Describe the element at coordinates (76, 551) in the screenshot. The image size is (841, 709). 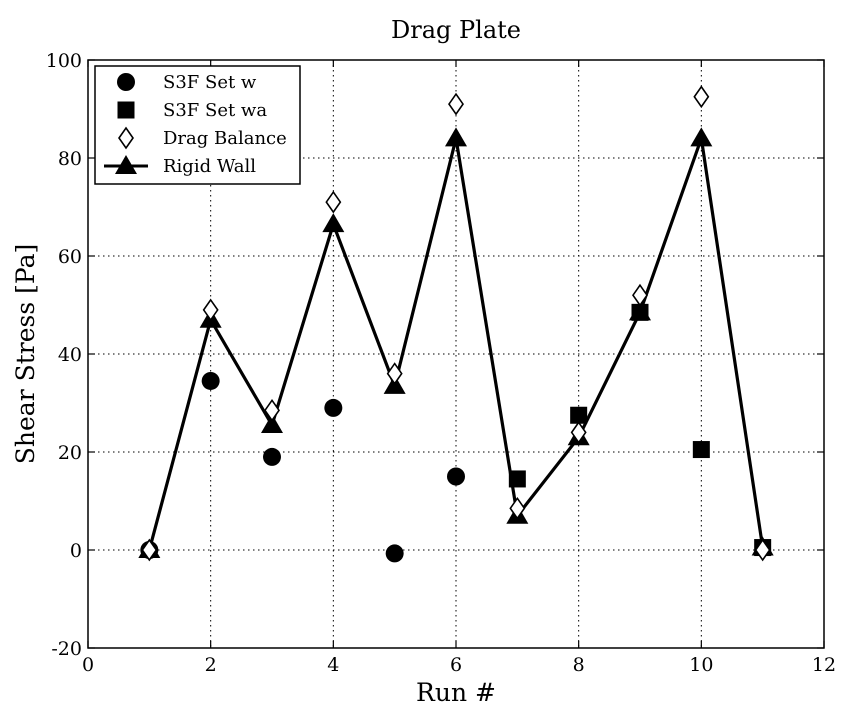
I see `y-tick-label: 0` at that location.